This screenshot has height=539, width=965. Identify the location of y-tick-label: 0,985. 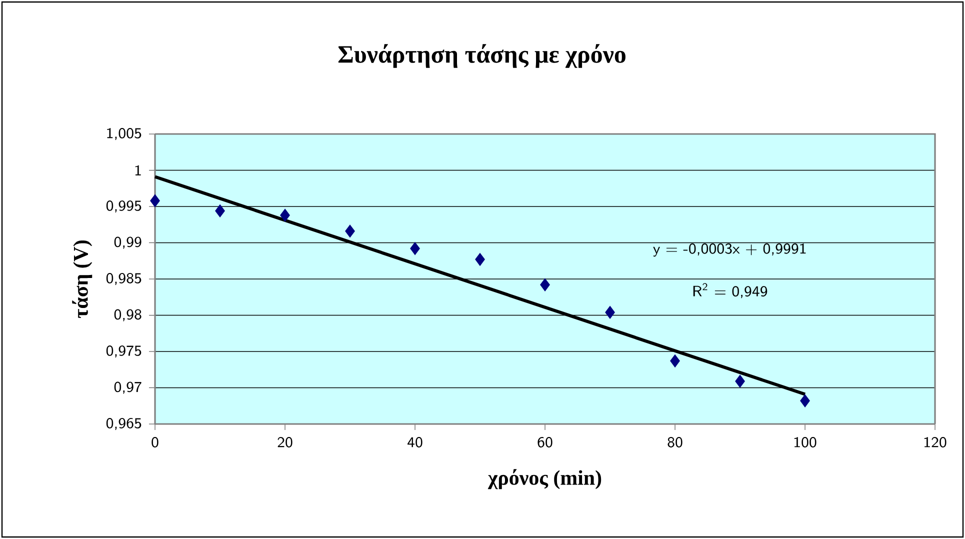
(124, 279).